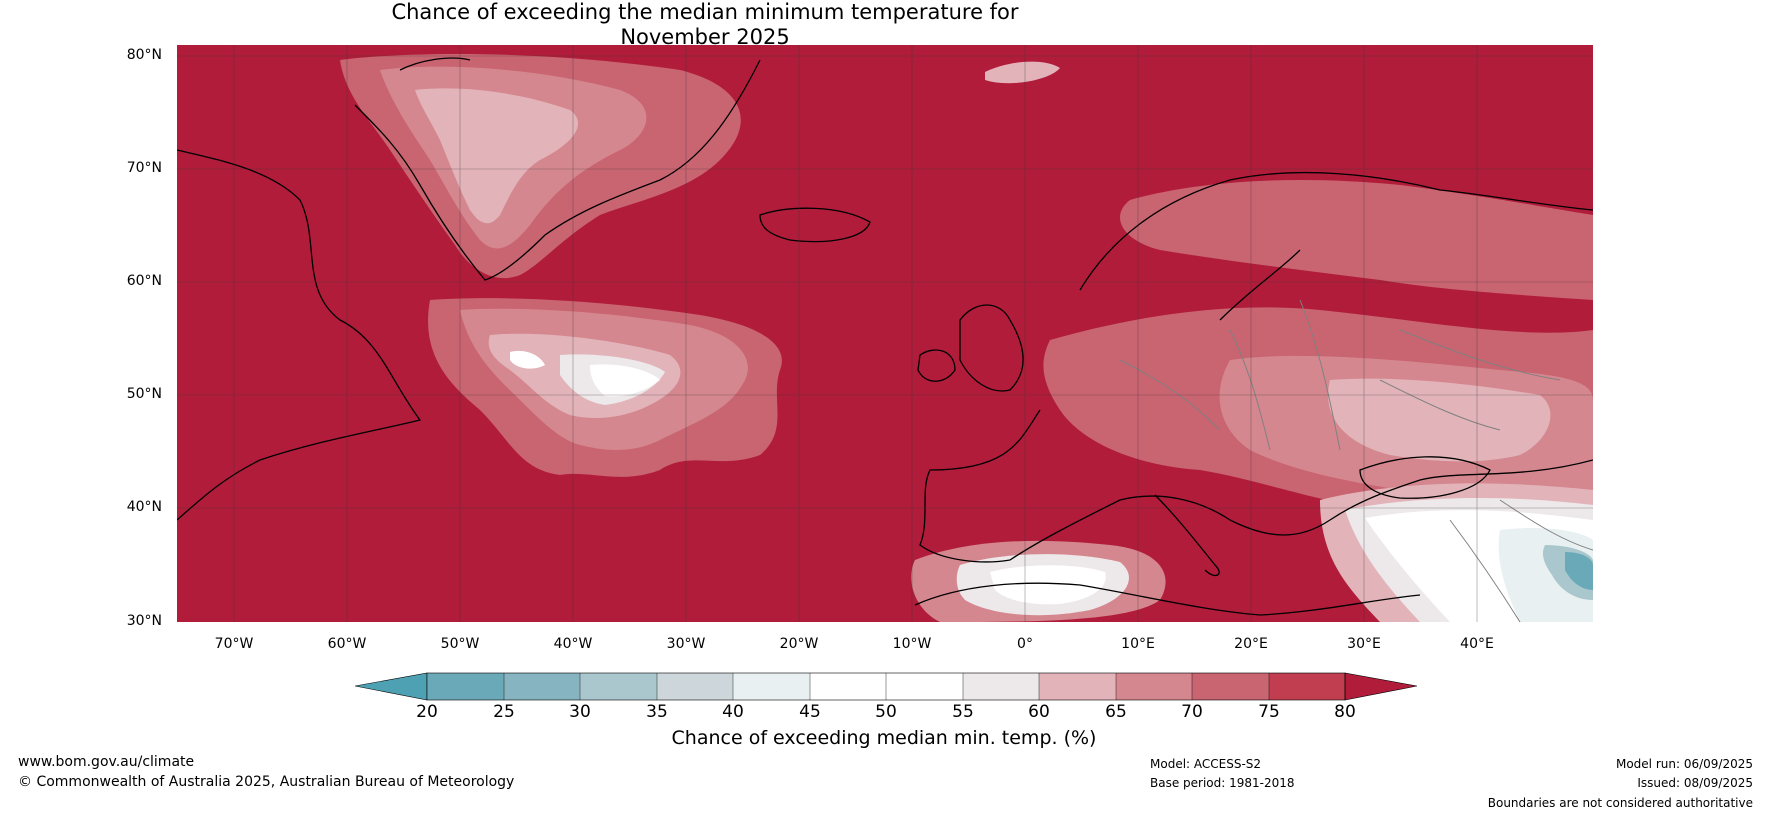  Describe the element at coordinates (1138, 644) in the screenshot. I see `lon-label-10e: 10°E` at that location.